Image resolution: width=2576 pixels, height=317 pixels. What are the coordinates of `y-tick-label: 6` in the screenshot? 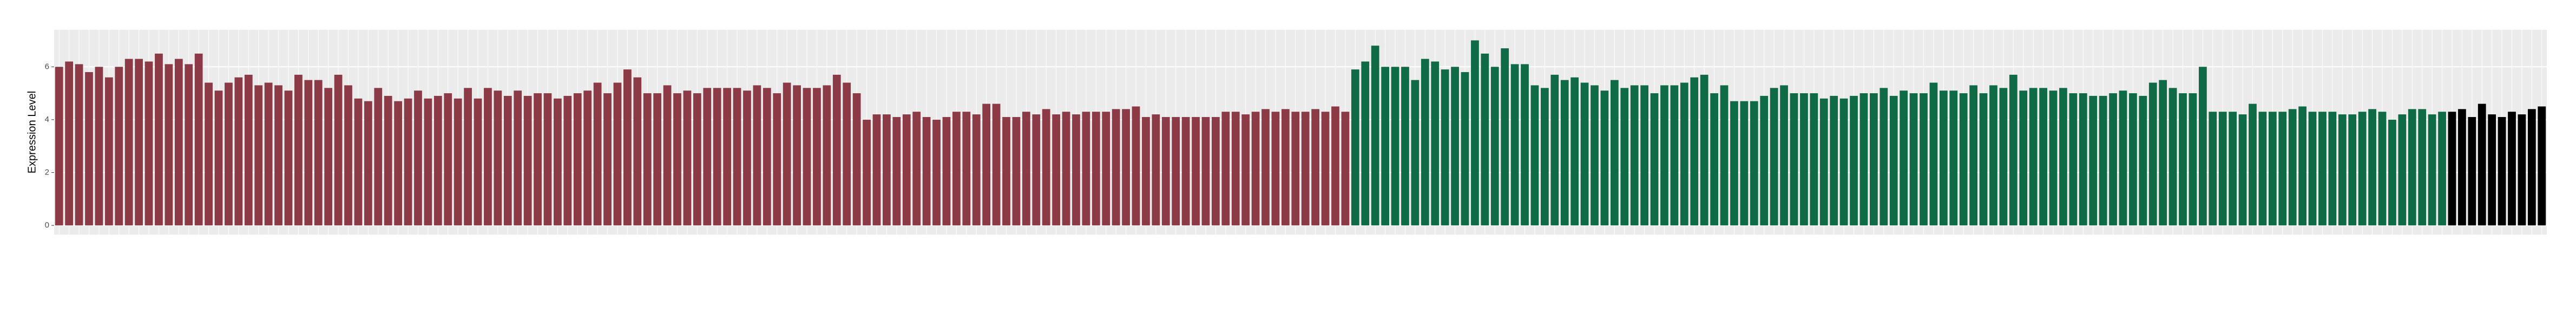 It's located at (47, 66).